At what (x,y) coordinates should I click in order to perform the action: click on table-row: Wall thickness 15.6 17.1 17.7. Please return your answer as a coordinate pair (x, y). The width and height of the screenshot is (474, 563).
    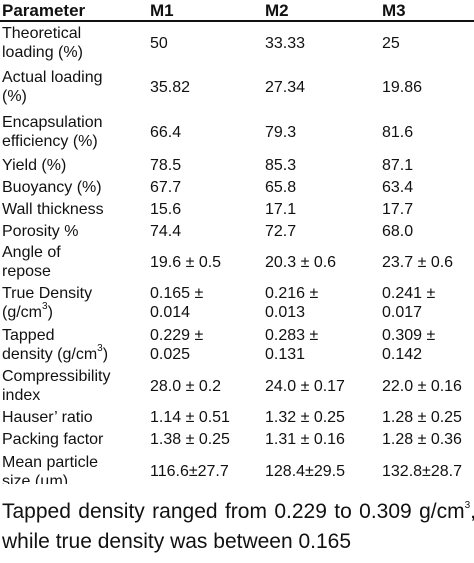
    Looking at the image, I should click on (237, 209).